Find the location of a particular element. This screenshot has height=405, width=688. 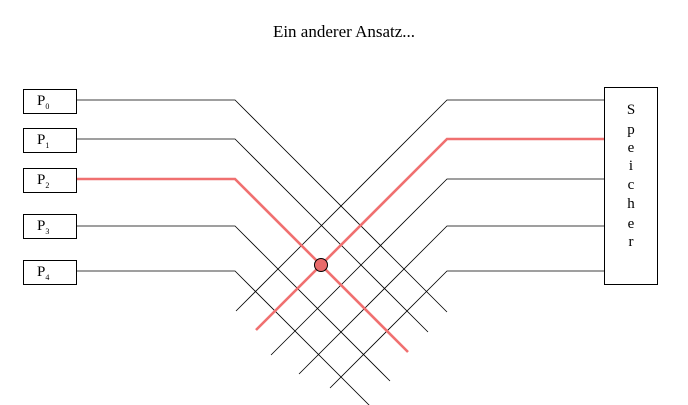

crosspoint-node is located at coordinates (321, 265).